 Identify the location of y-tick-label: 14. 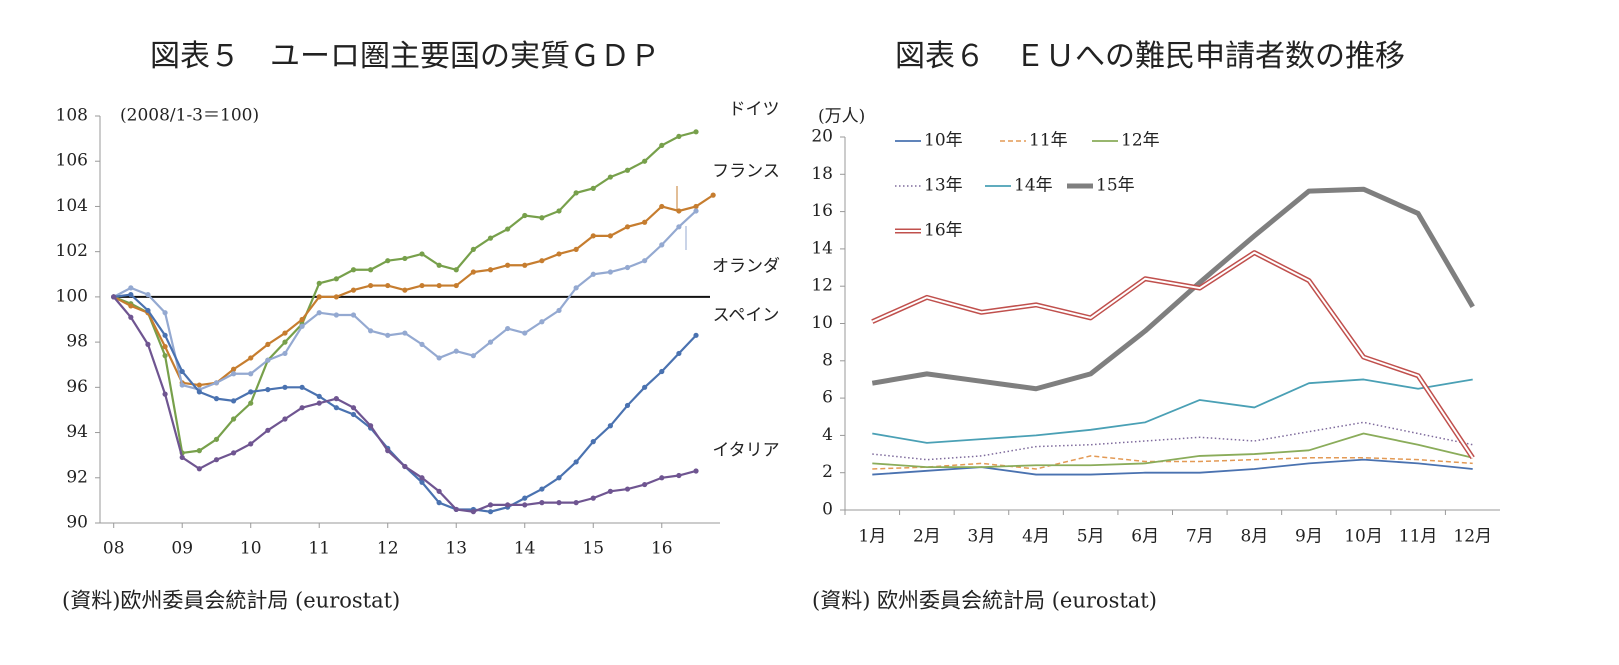
(822, 248).